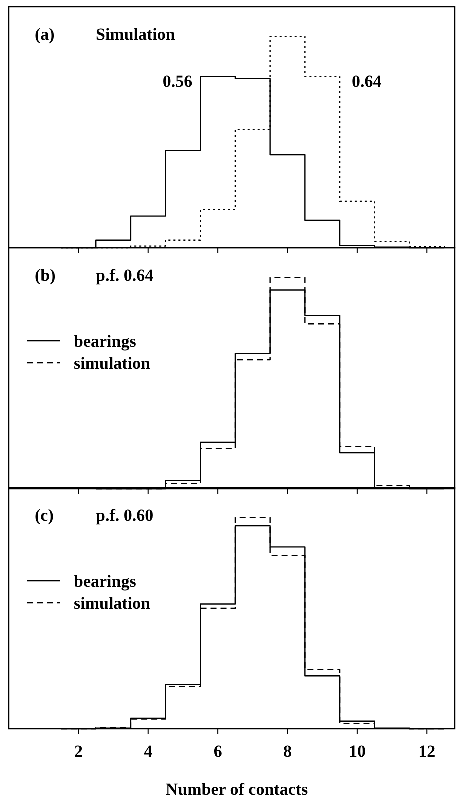  Describe the element at coordinates (78, 751) in the screenshot. I see `x-tick-label: 2` at that location.